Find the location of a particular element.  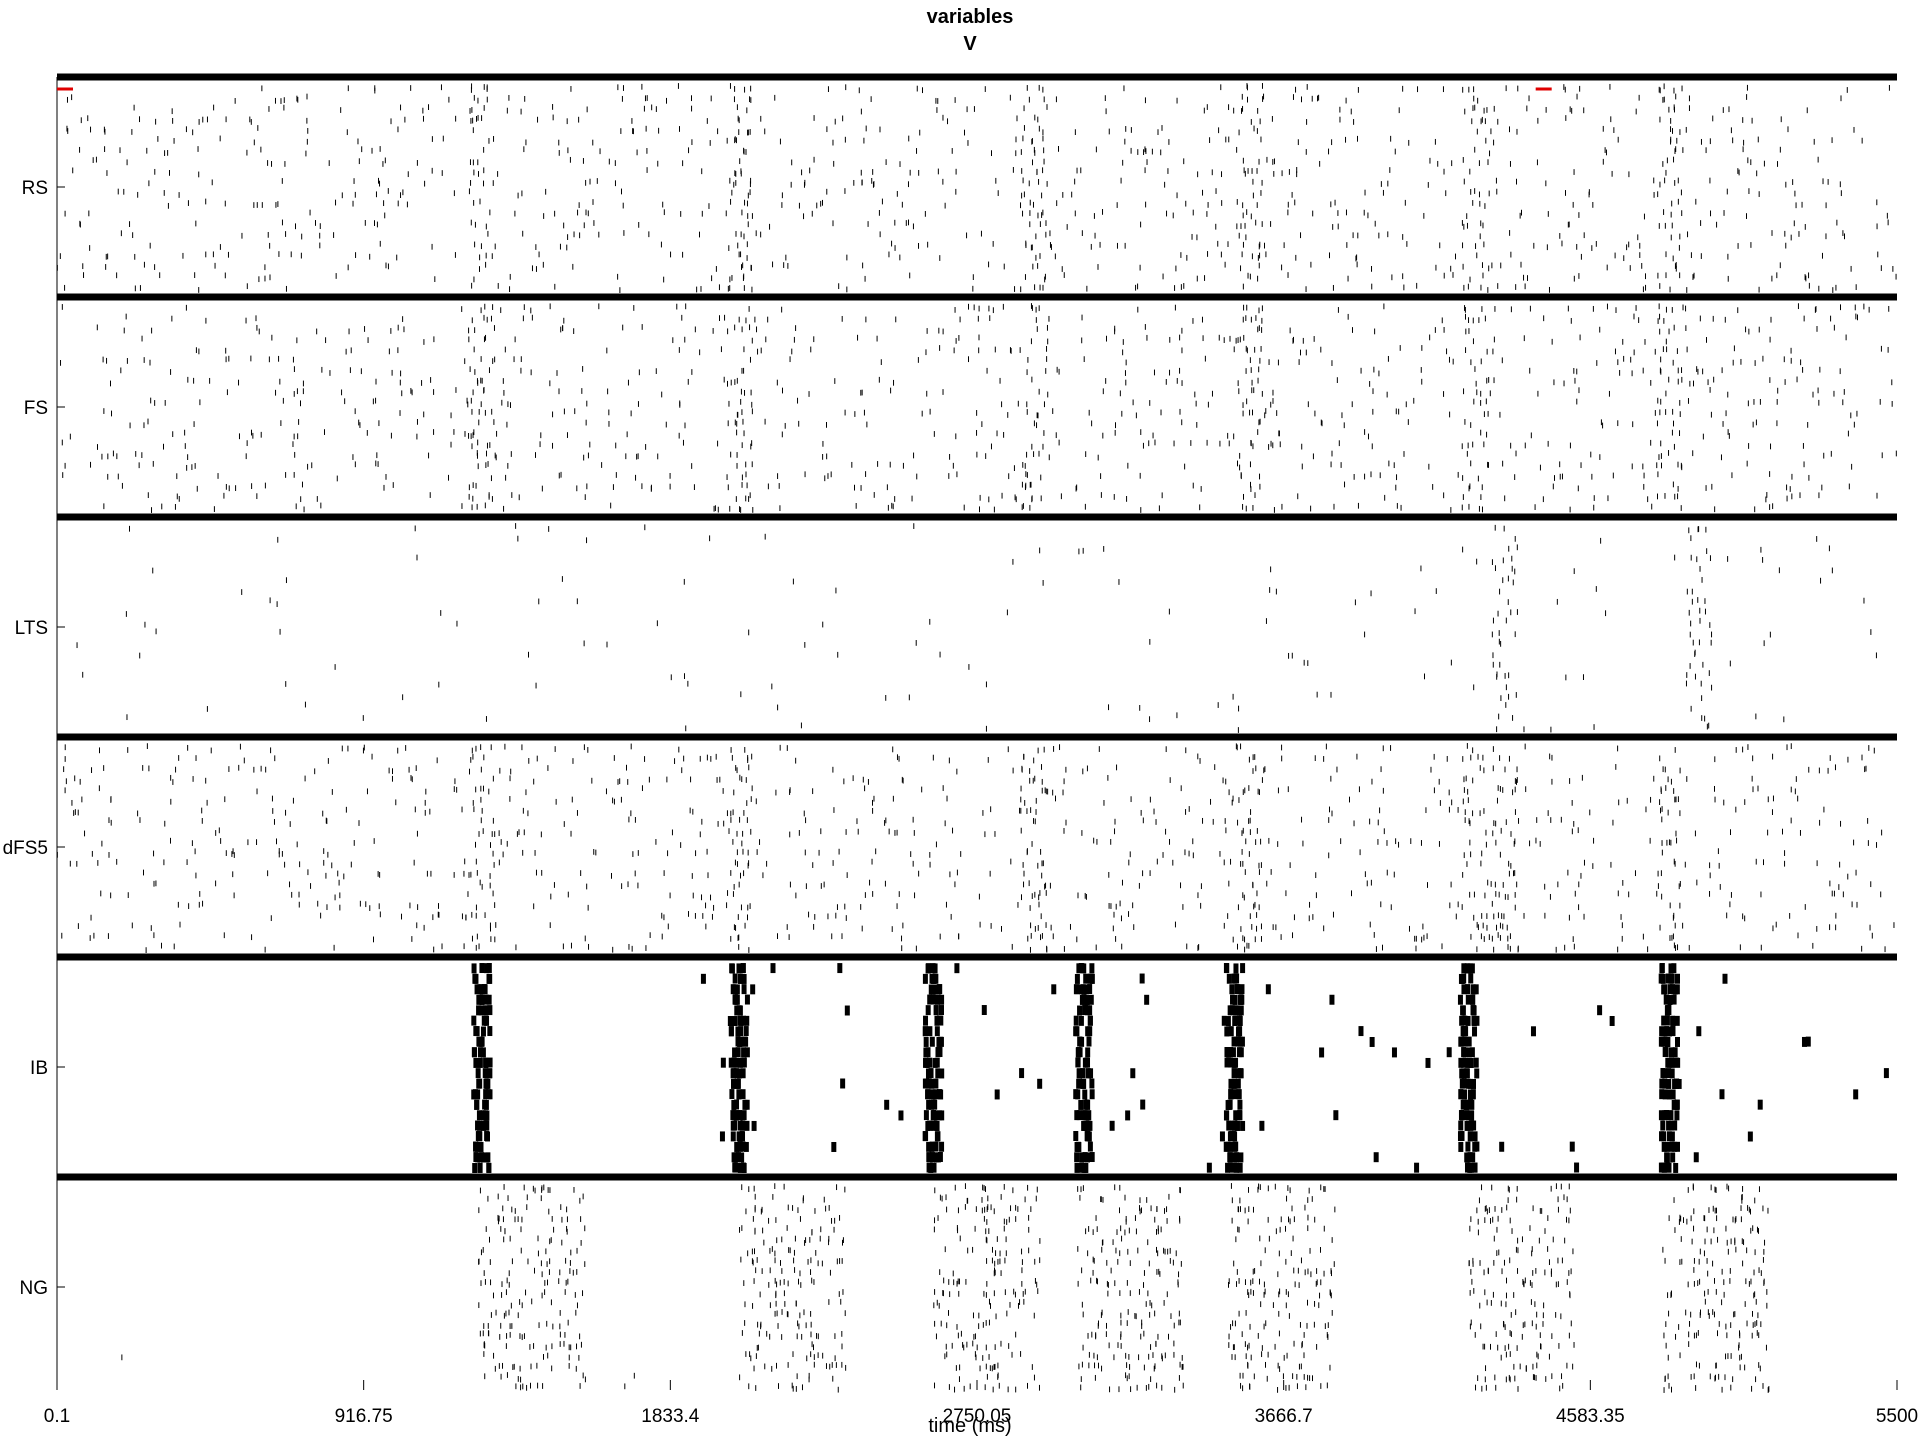

panel-lts: LTS is located at coordinates (946, 628).